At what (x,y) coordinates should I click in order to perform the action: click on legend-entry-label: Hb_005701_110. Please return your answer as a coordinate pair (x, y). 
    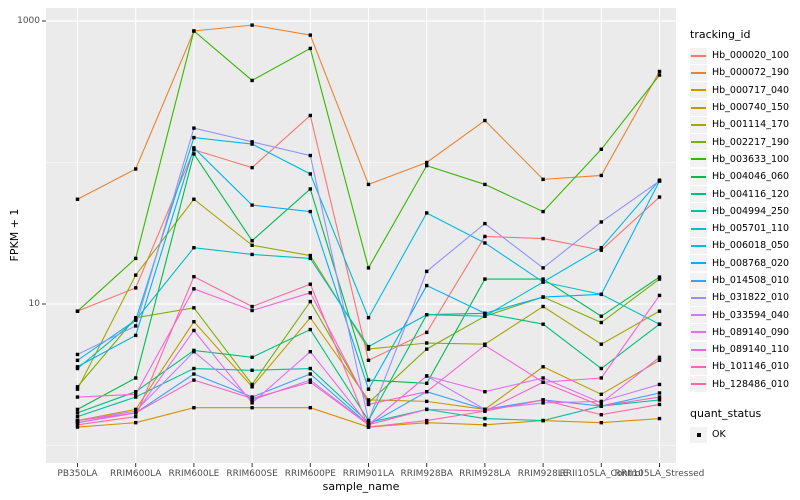
    Looking at the image, I should click on (751, 229).